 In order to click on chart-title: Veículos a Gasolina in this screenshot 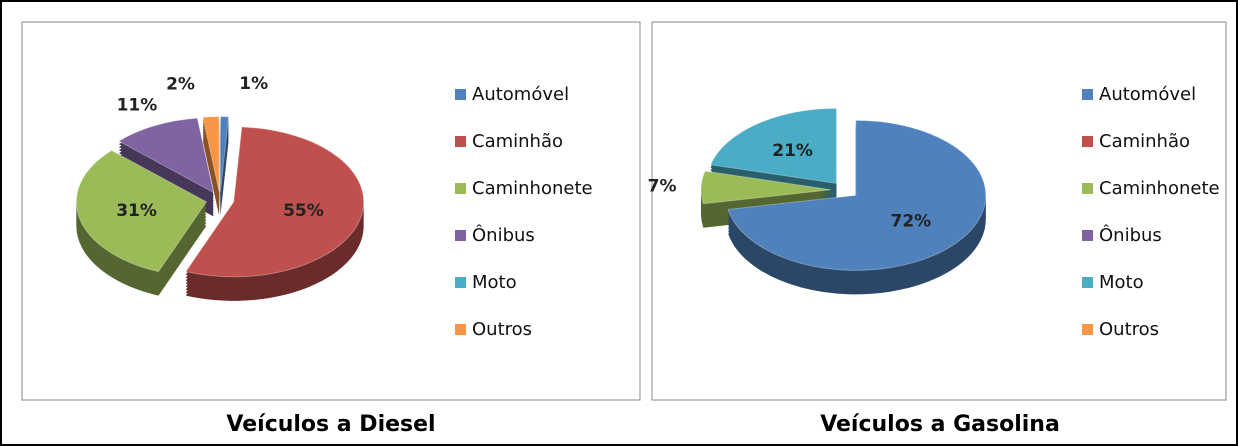, I will do `click(940, 424)`.